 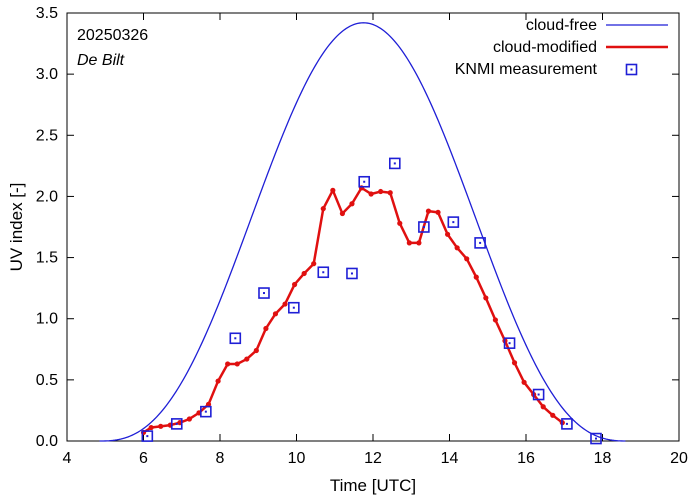 What do you see at coordinates (47, 380) in the screenshot?
I see `y-tick-label: 0.5` at bounding box center [47, 380].